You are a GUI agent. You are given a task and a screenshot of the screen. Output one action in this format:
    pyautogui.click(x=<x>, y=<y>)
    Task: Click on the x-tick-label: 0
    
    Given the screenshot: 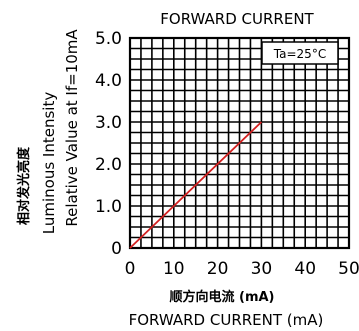 What is the action you would take?
    pyautogui.click(x=130, y=269)
    